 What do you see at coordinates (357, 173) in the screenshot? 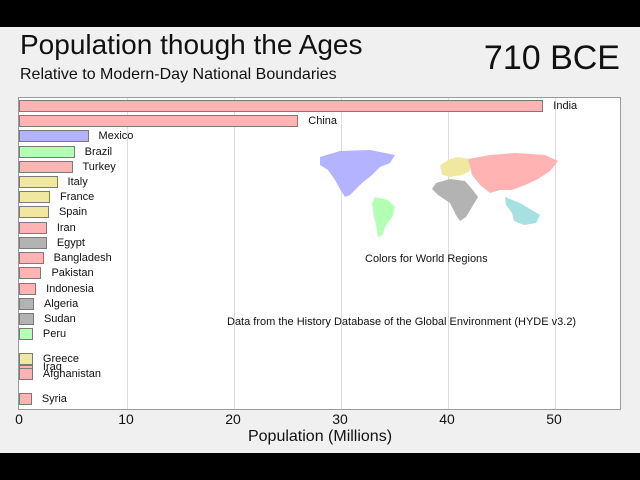
I see `north-america-region` at bounding box center [357, 173].